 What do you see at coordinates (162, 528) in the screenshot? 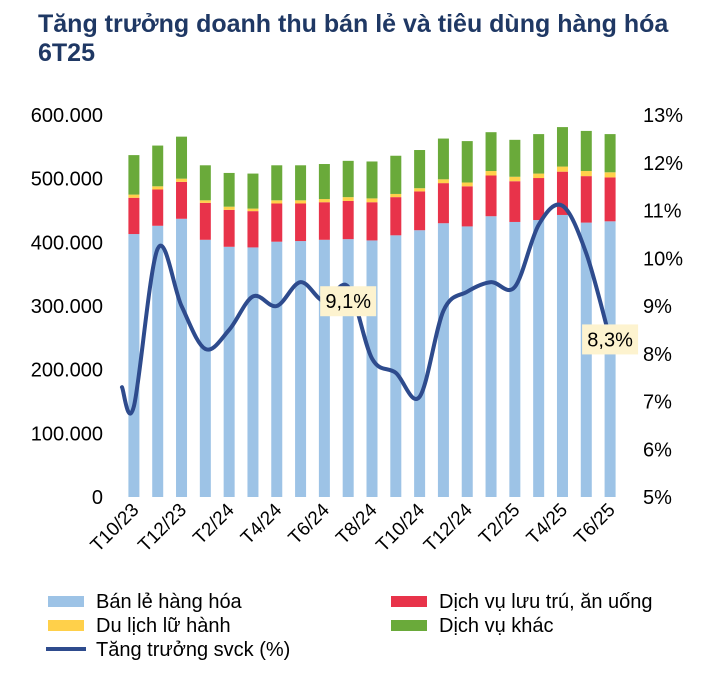
I see `x-tick-label: T12/23` at bounding box center [162, 528].